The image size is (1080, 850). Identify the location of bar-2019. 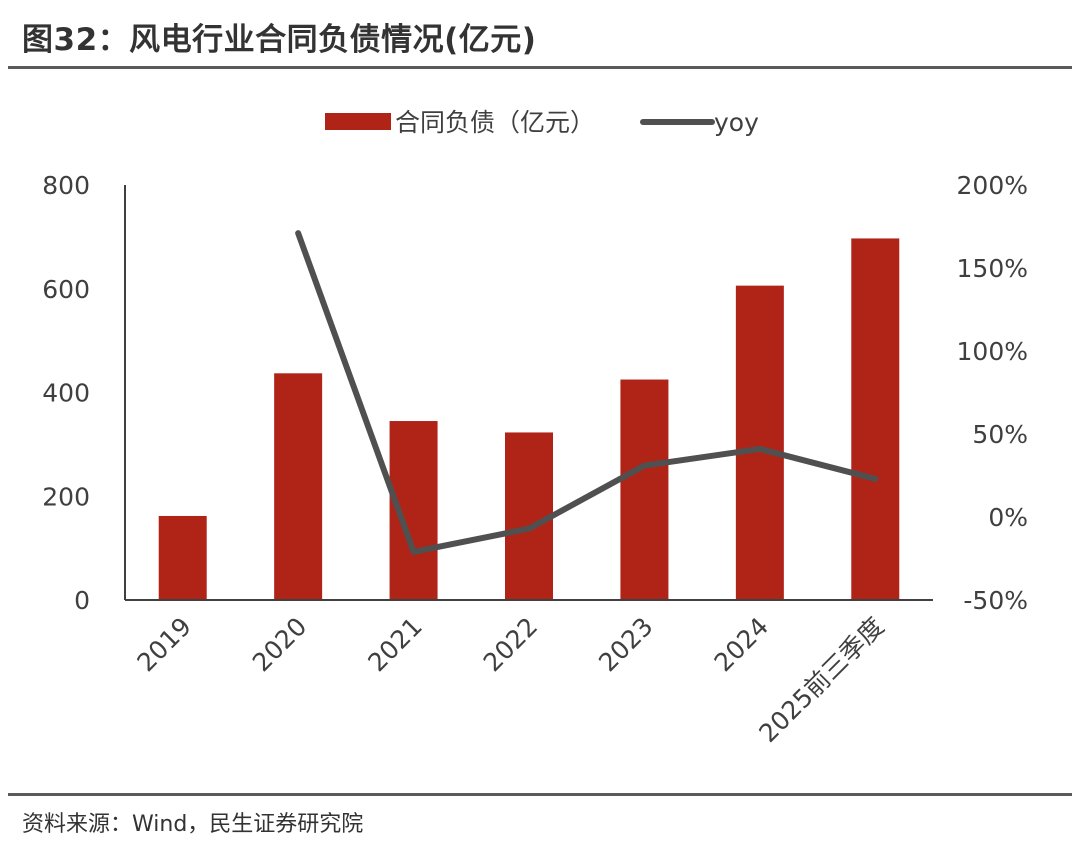
(182, 557).